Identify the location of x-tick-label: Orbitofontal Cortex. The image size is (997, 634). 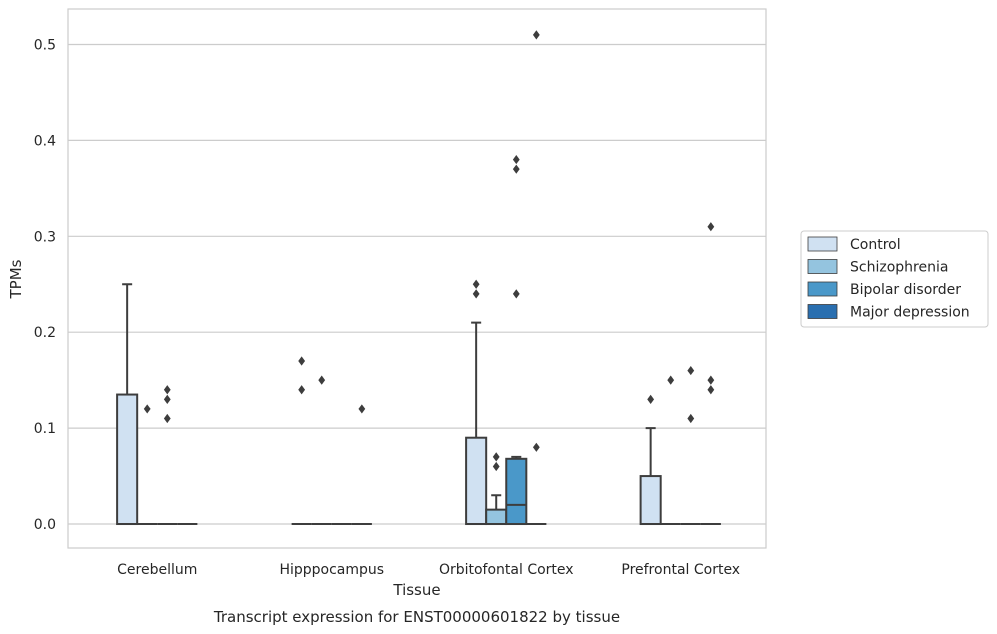
(506, 570).